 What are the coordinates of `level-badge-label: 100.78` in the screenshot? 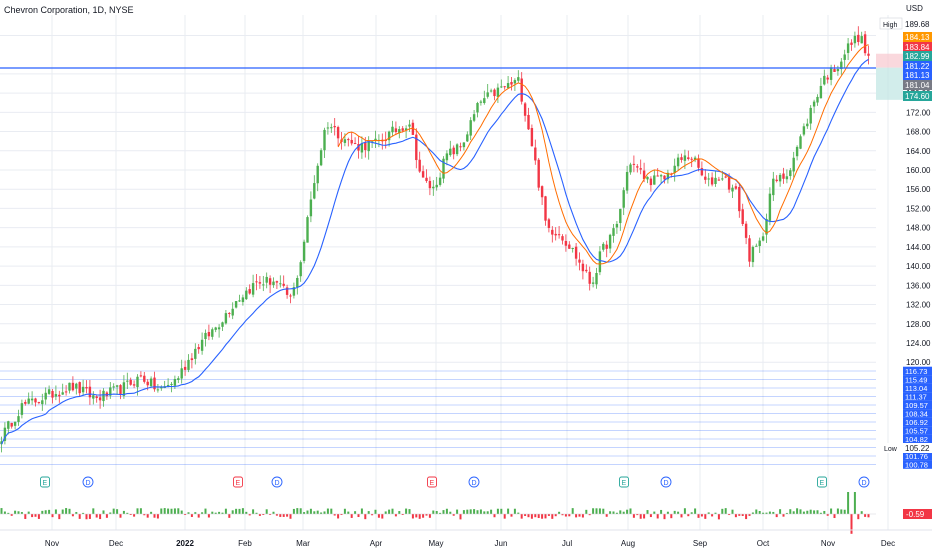 It's located at (916, 465).